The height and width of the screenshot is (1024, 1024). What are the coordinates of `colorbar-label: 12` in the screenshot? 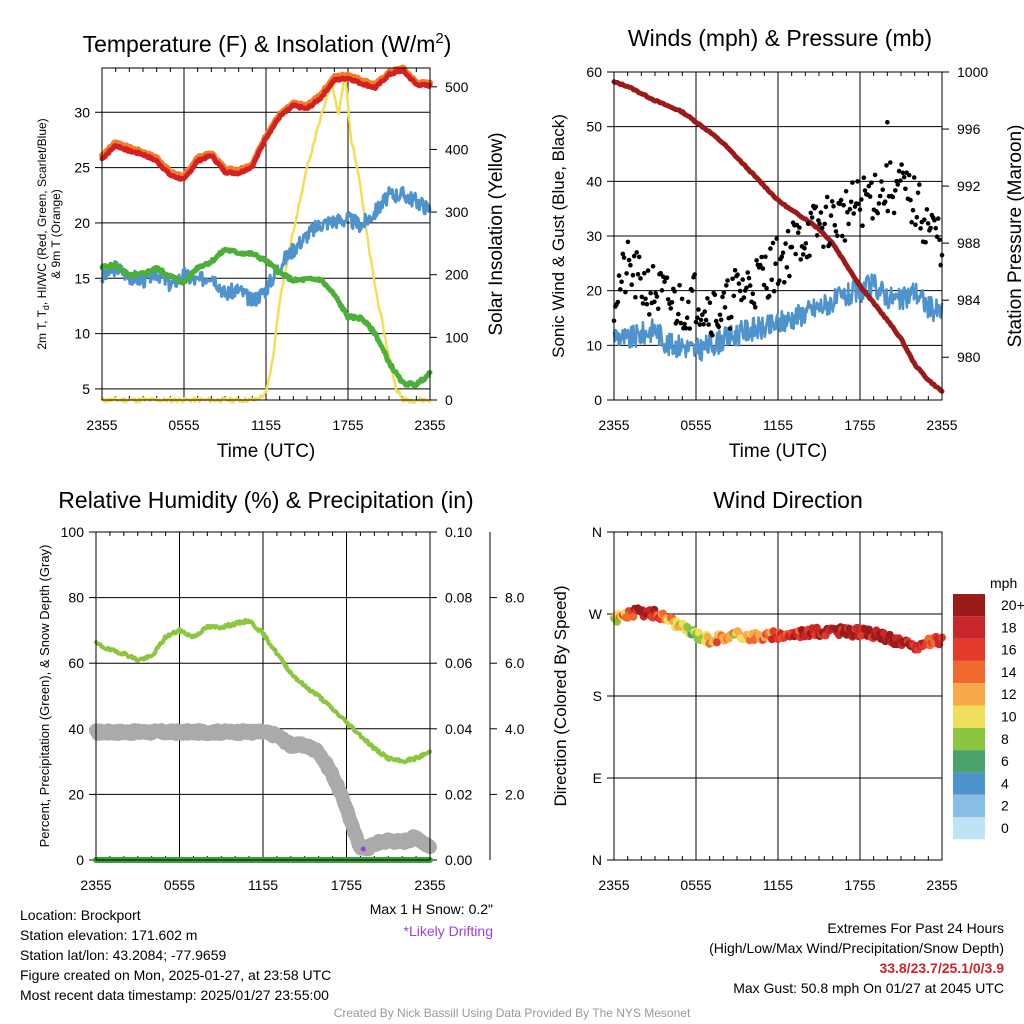 It's located at (1009, 694).